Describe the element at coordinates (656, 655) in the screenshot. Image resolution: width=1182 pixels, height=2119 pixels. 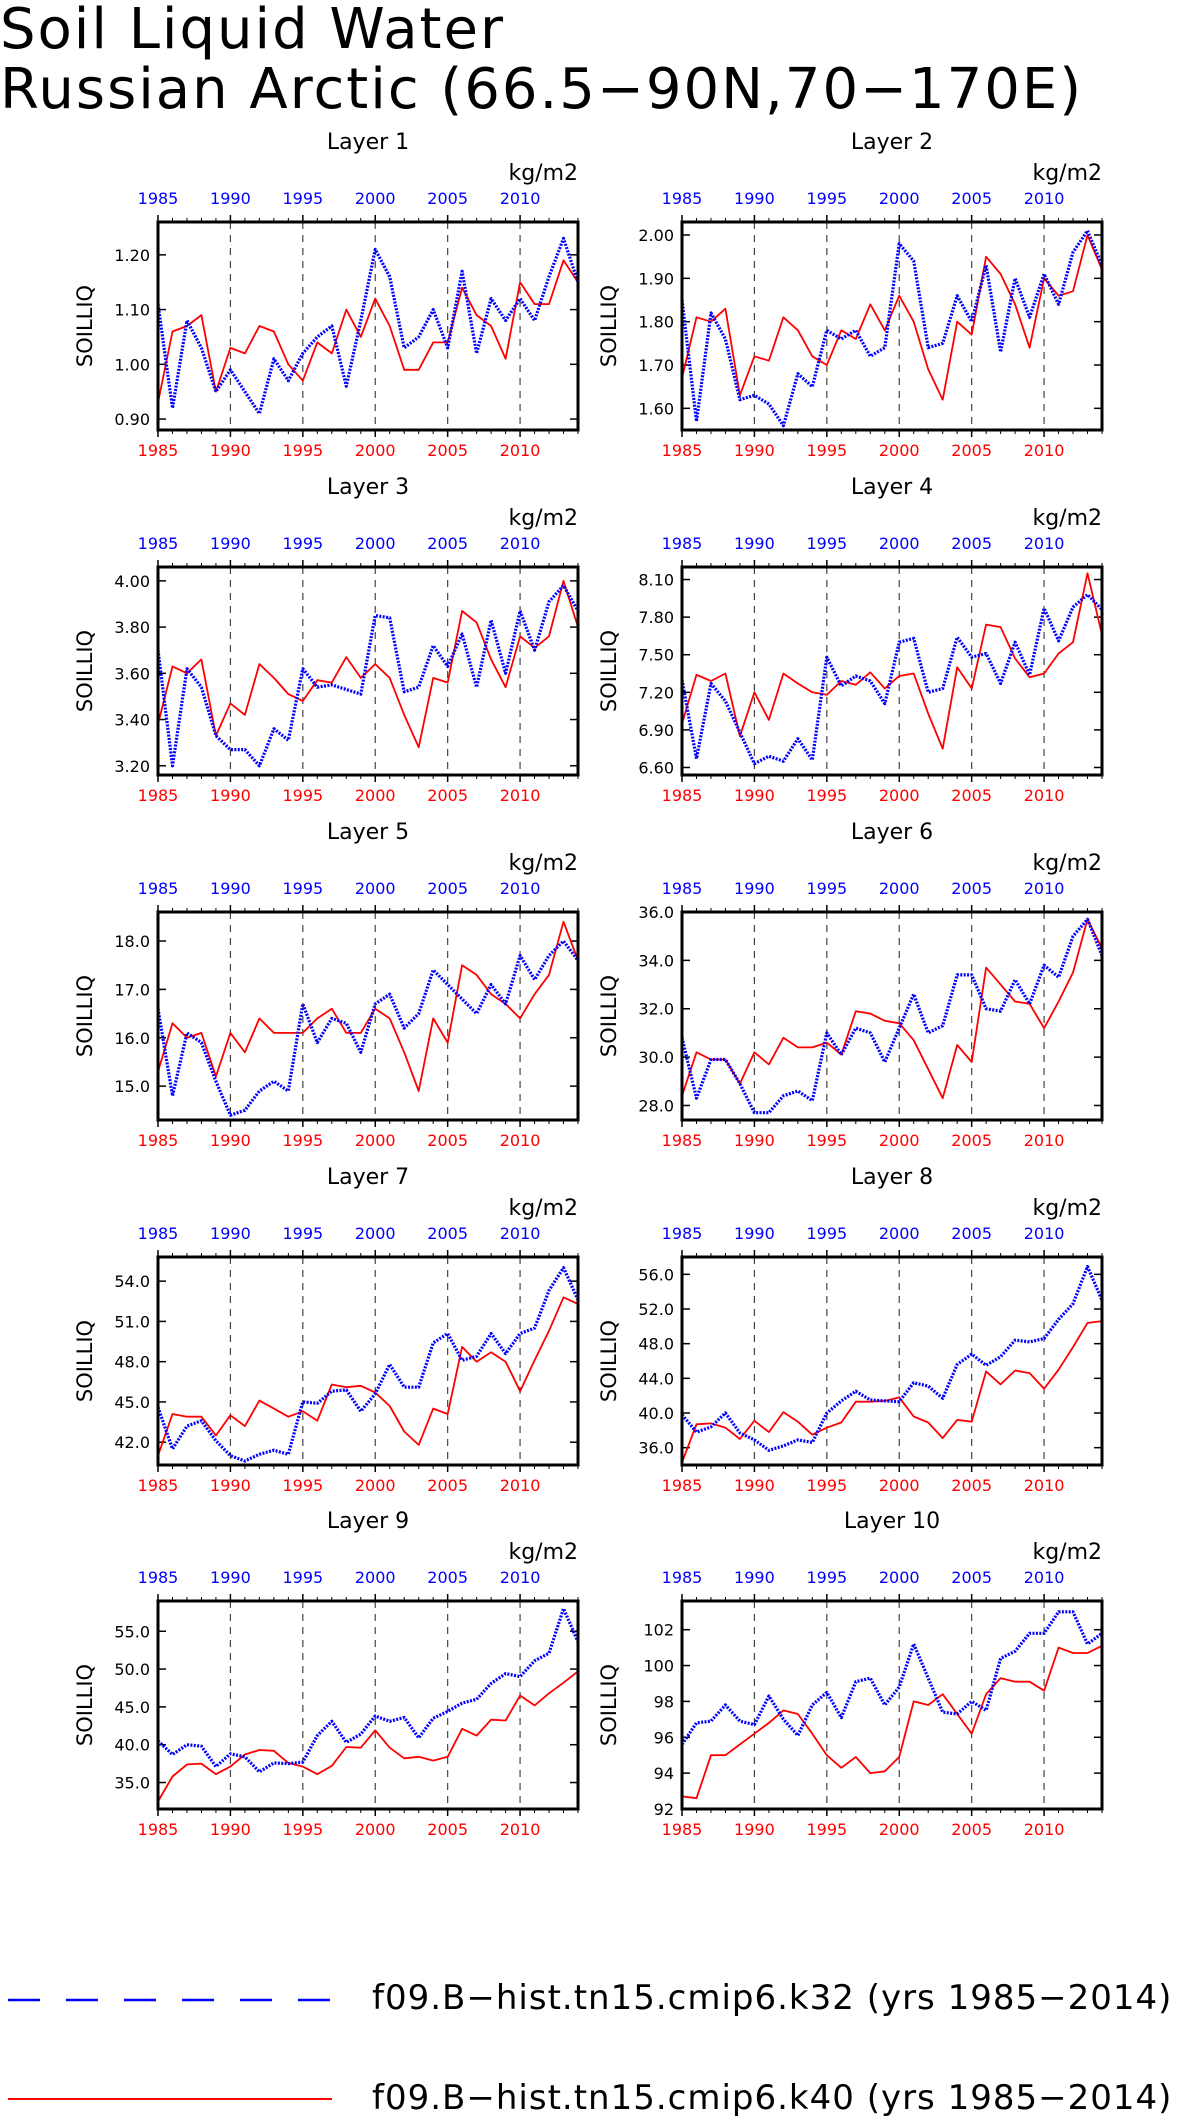
I see `y-tick-label: 7.50` at that location.